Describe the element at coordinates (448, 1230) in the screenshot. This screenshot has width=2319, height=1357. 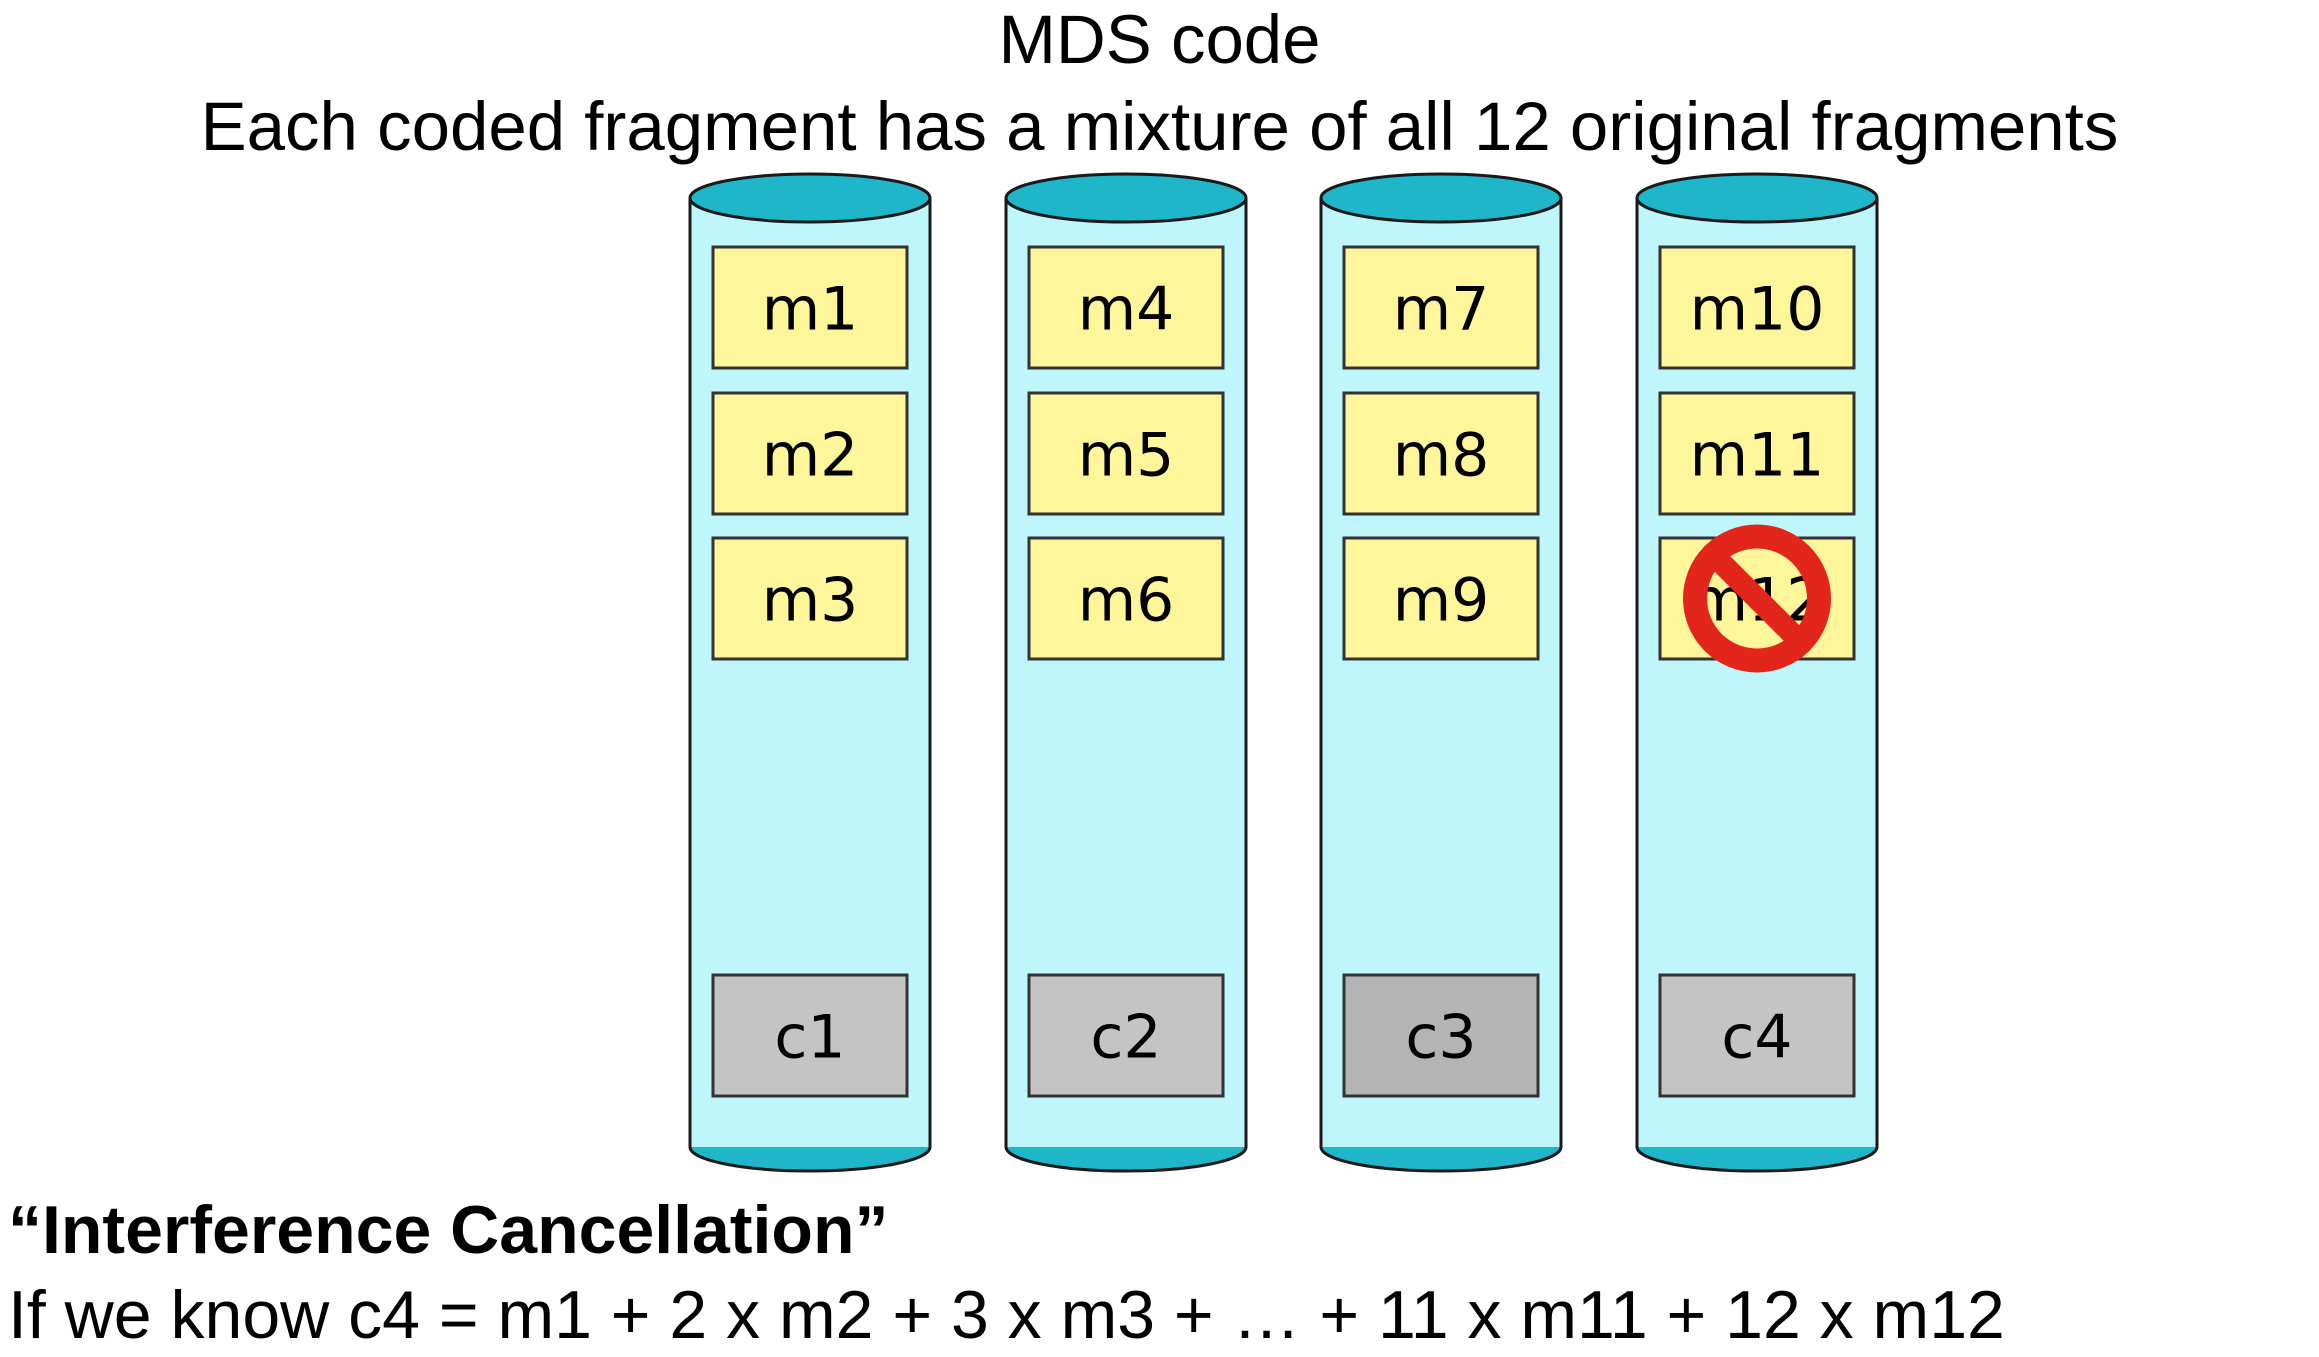
I see `section-heading: “Interference Cancellation”` at that location.